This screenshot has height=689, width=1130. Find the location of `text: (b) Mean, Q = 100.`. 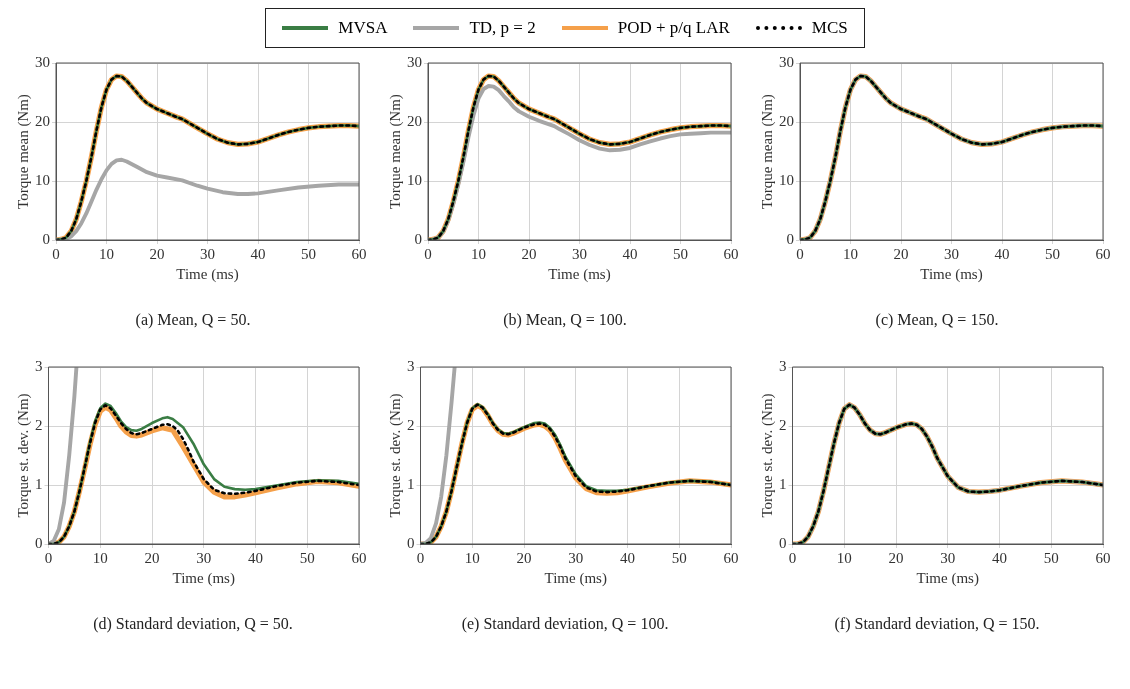

text: (b) Mean, Q = 100. is located at coordinates (565, 320).